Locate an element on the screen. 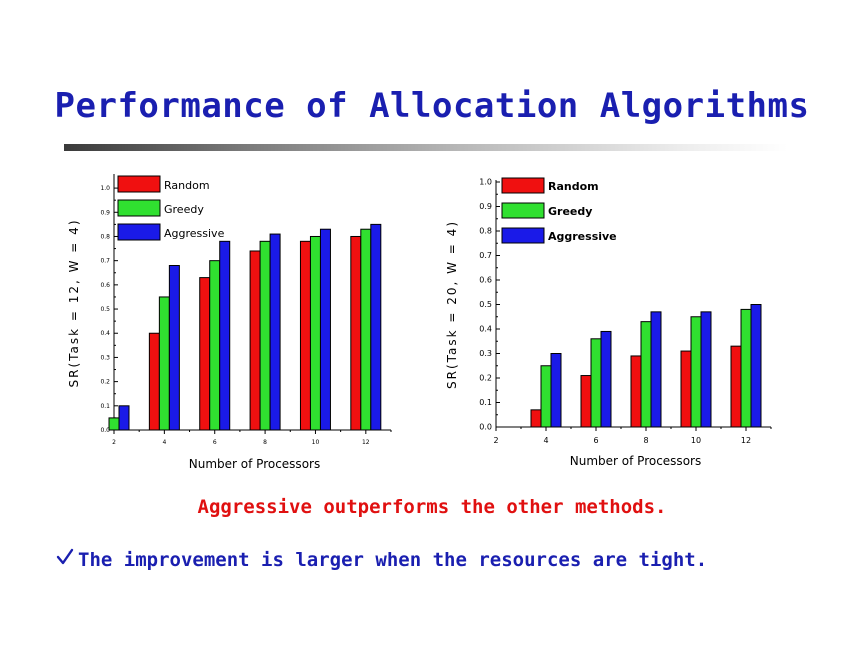 The height and width of the screenshot is (672, 864). slide-title: Performance of Allocation Algorithms is located at coordinates (432, 106).